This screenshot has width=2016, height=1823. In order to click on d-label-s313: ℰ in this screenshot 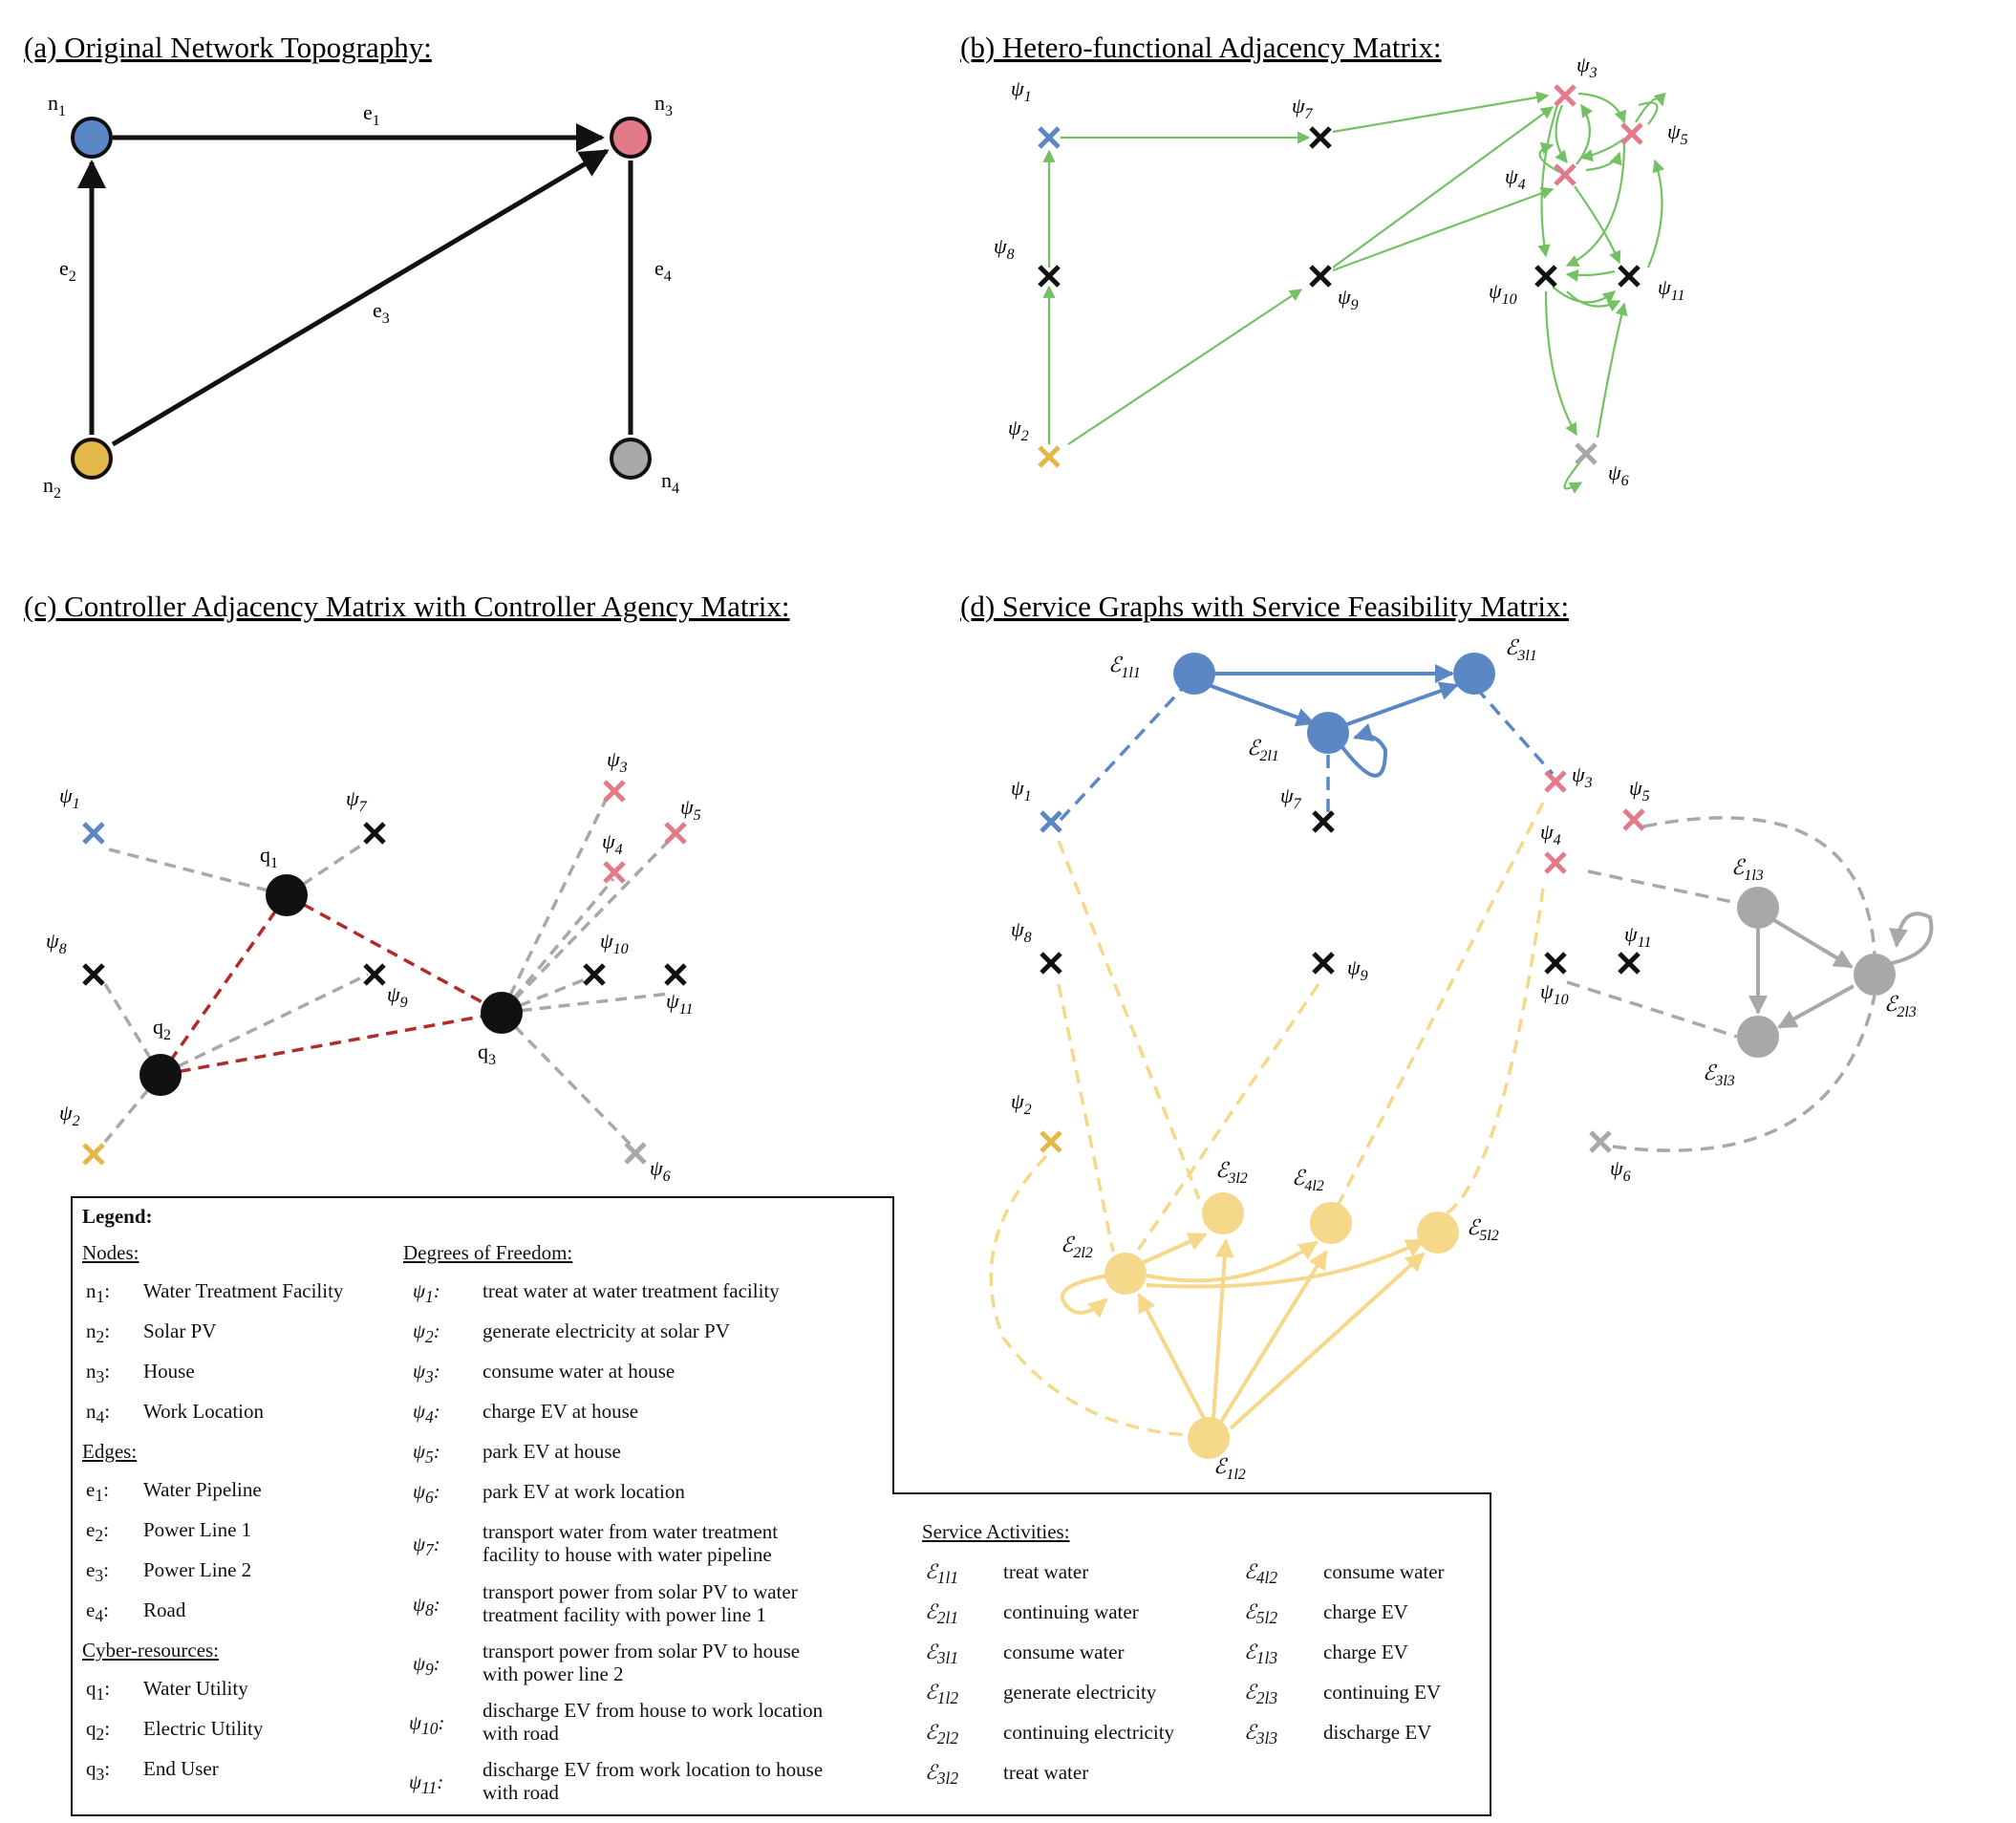, I will do `click(1710, 1072)`.